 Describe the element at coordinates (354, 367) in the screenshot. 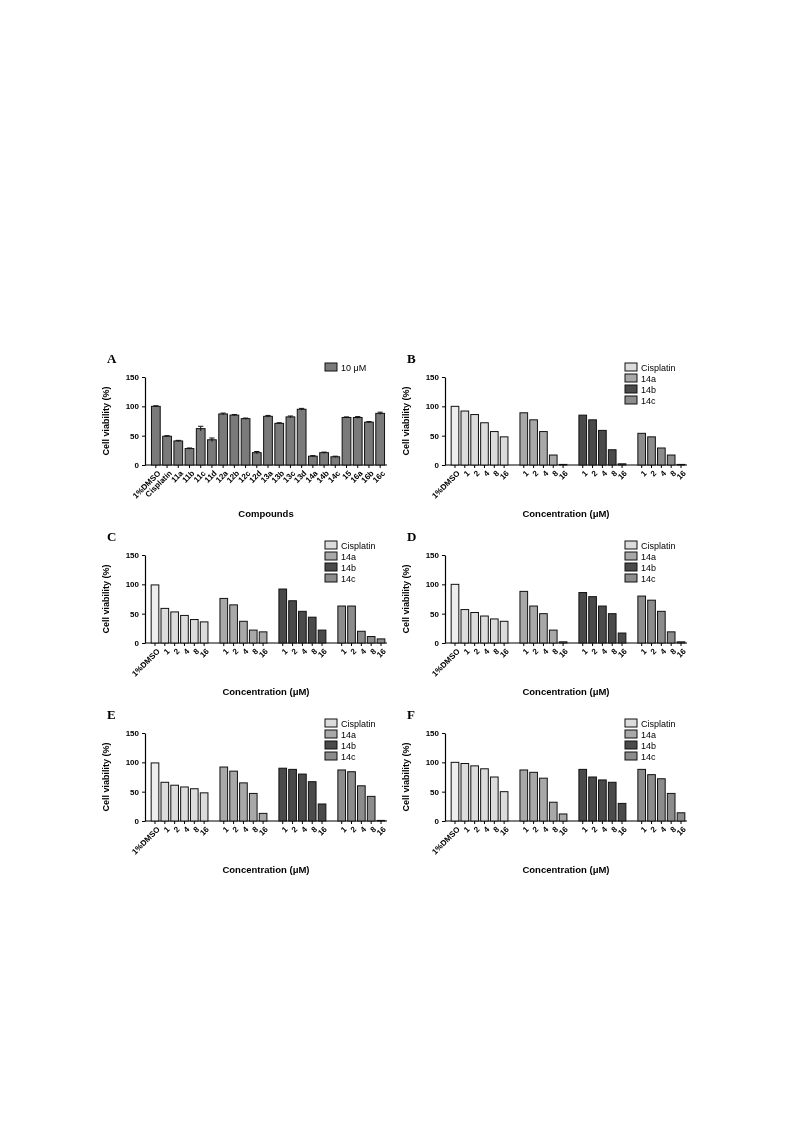

I see `legend-label: 10 μM` at that location.